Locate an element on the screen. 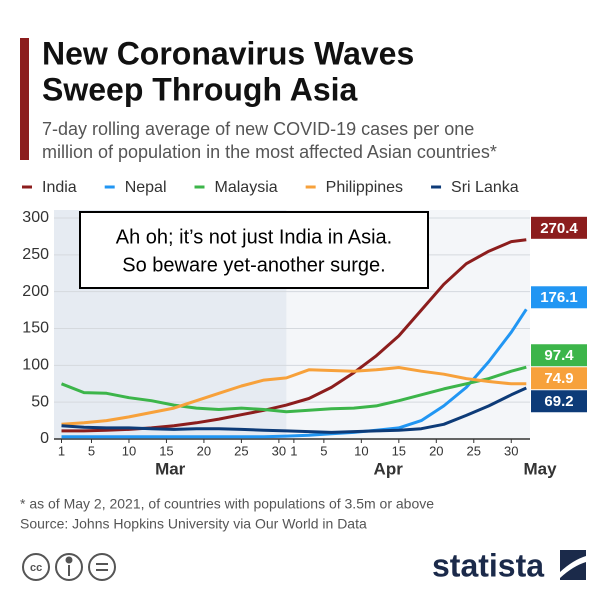 The width and height of the screenshot is (601, 596). y-tick-label: 300 is located at coordinates (35, 217).